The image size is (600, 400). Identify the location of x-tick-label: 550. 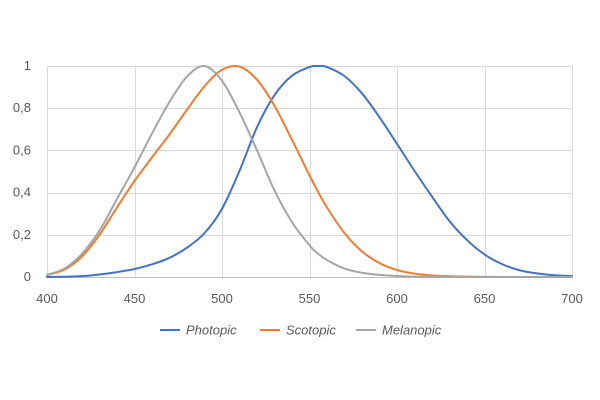
(310, 298).